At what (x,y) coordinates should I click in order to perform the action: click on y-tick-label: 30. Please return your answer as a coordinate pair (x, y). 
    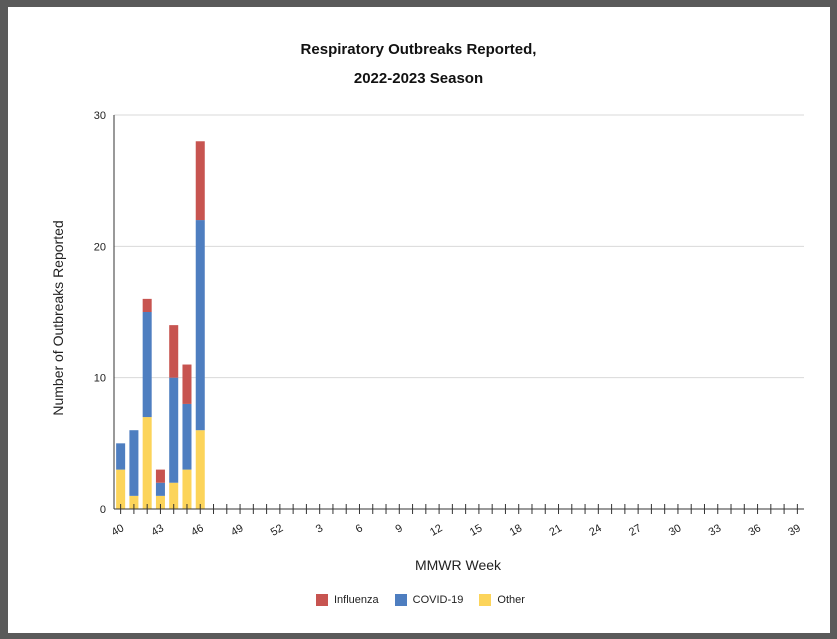
    Looking at the image, I should click on (100, 116).